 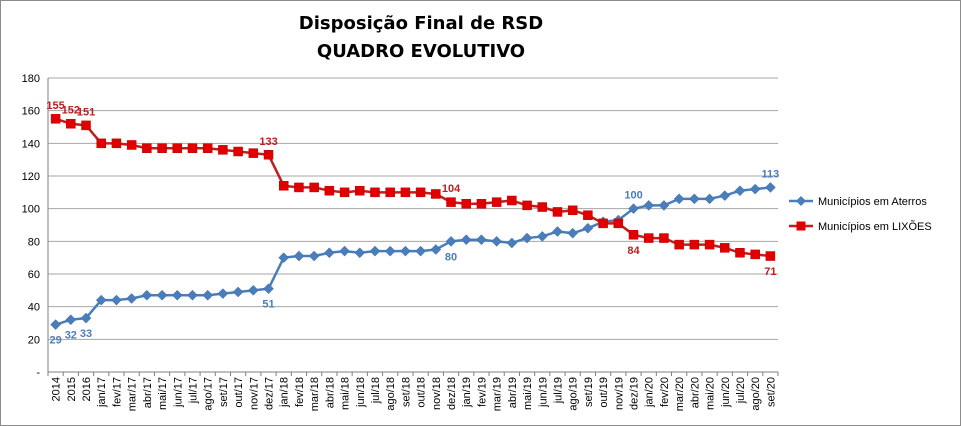 I want to click on x-tick-label: mar/19, so click(x=498, y=394).